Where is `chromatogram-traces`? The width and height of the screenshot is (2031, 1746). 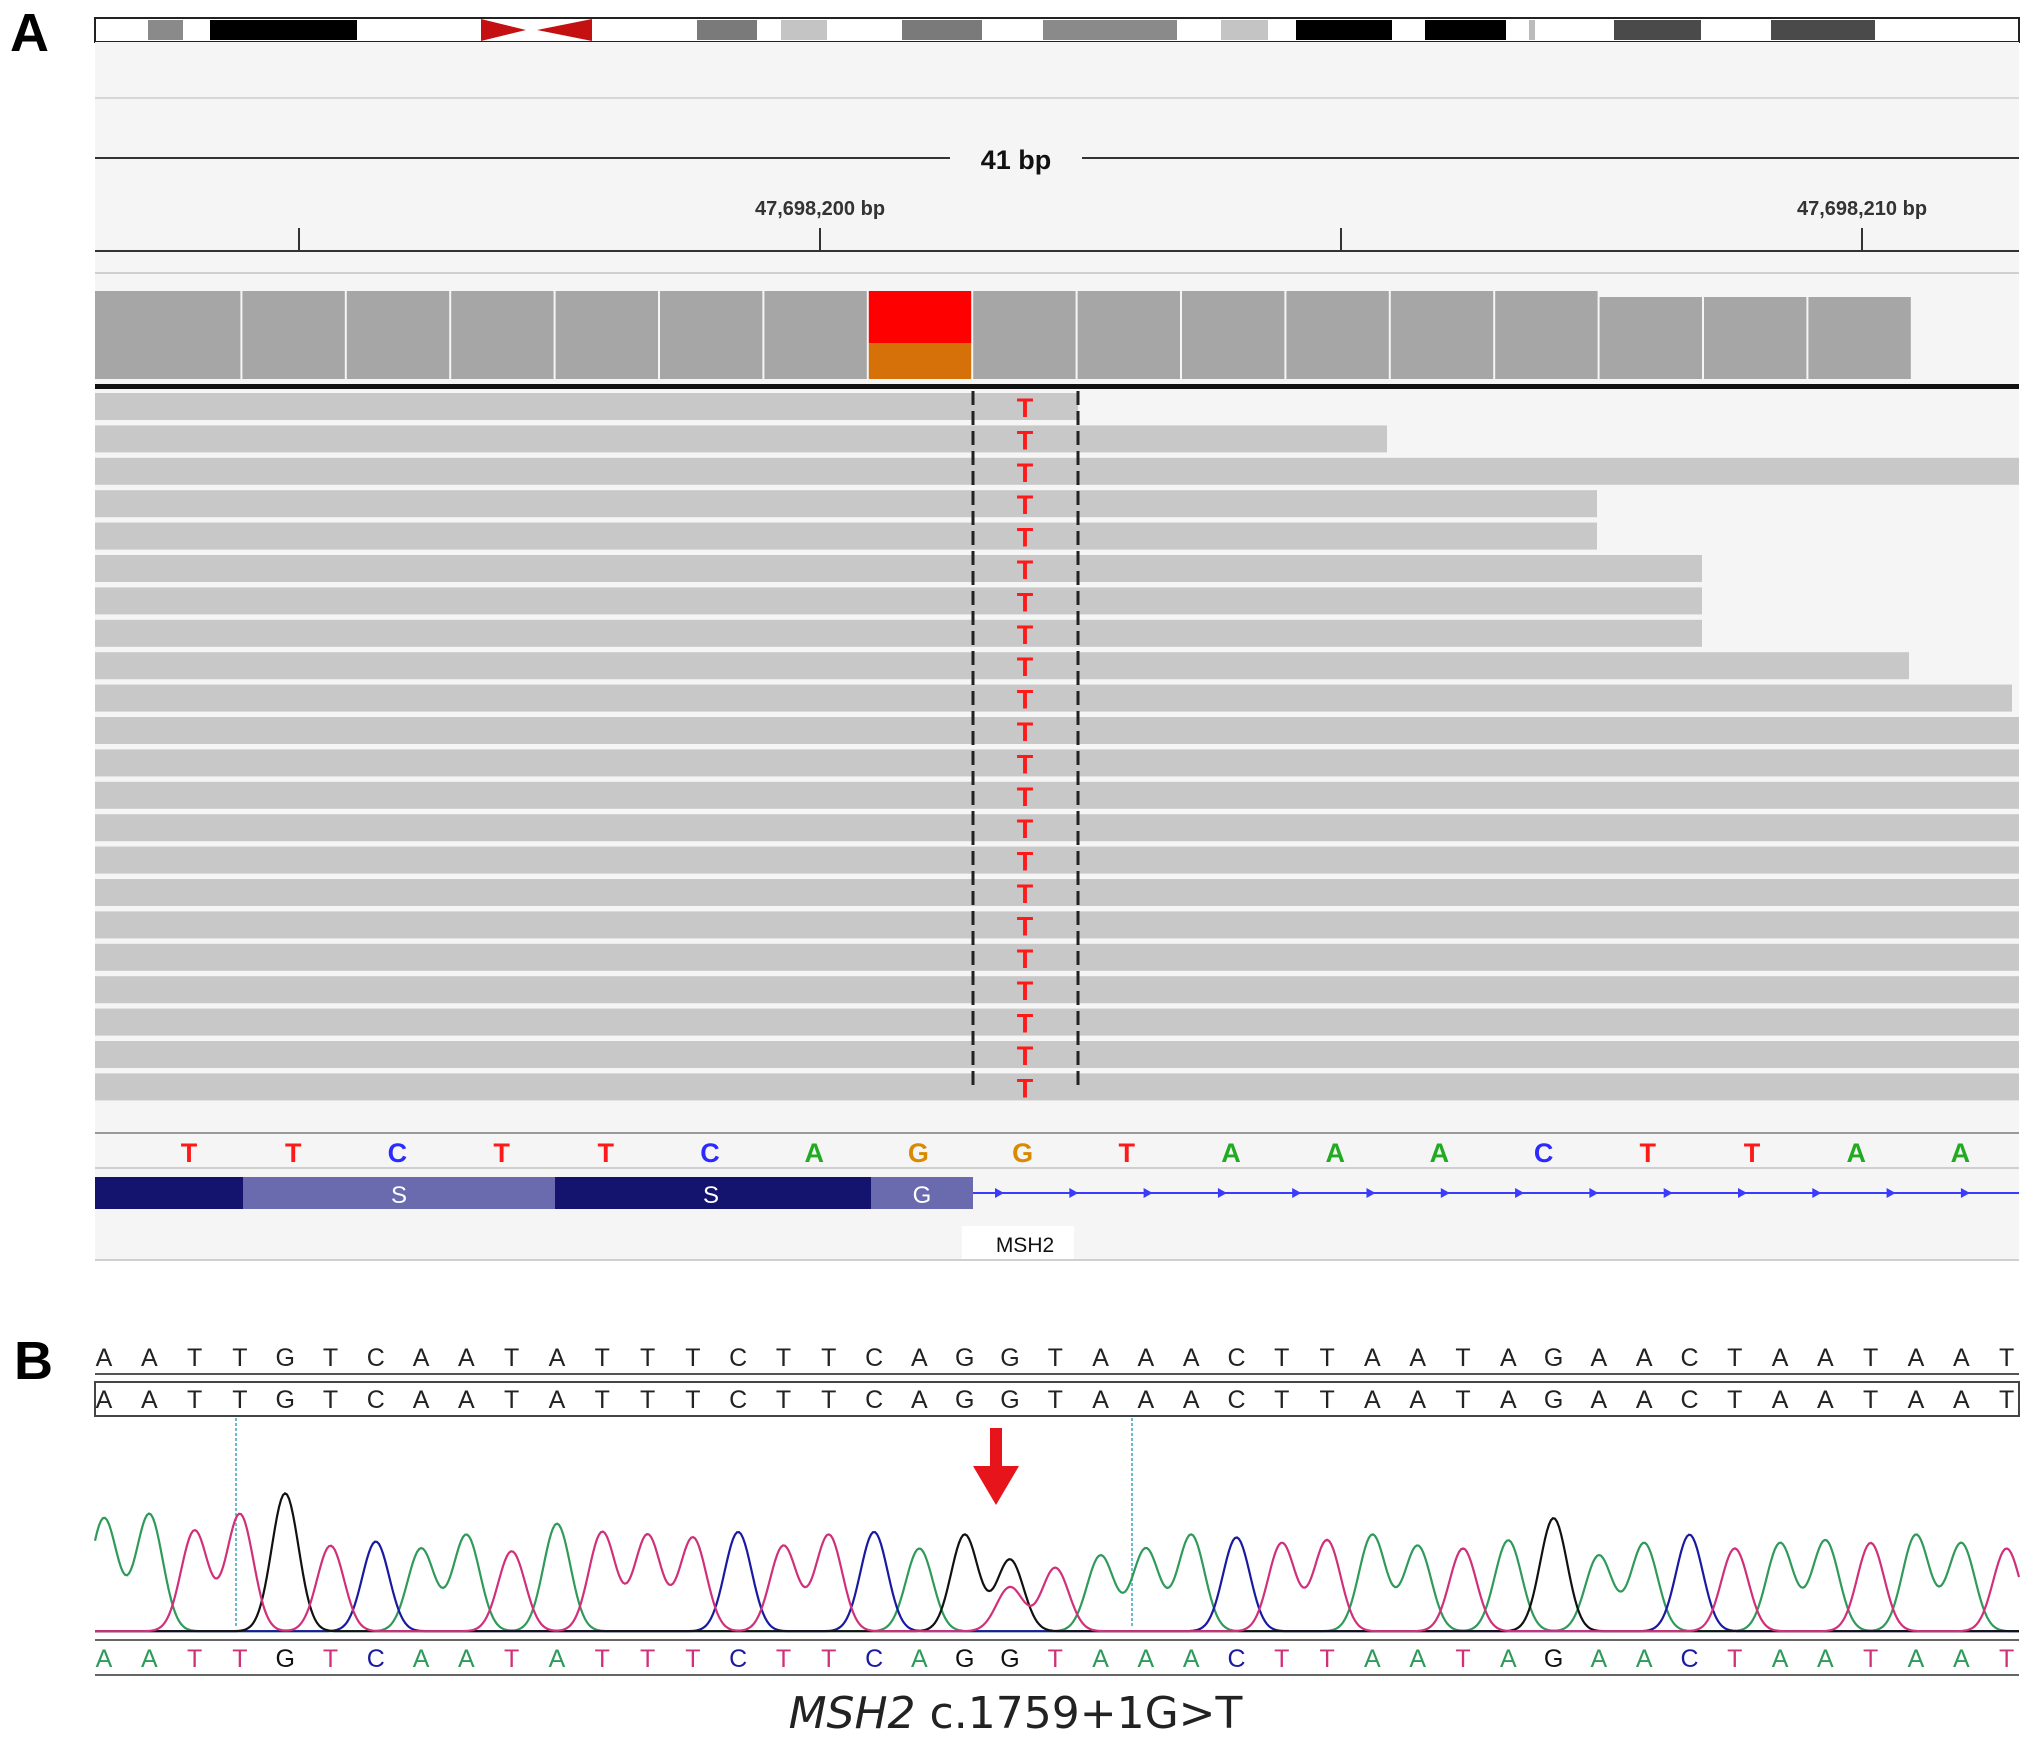
chromatogram-traces is located at coordinates (1057, 1562).